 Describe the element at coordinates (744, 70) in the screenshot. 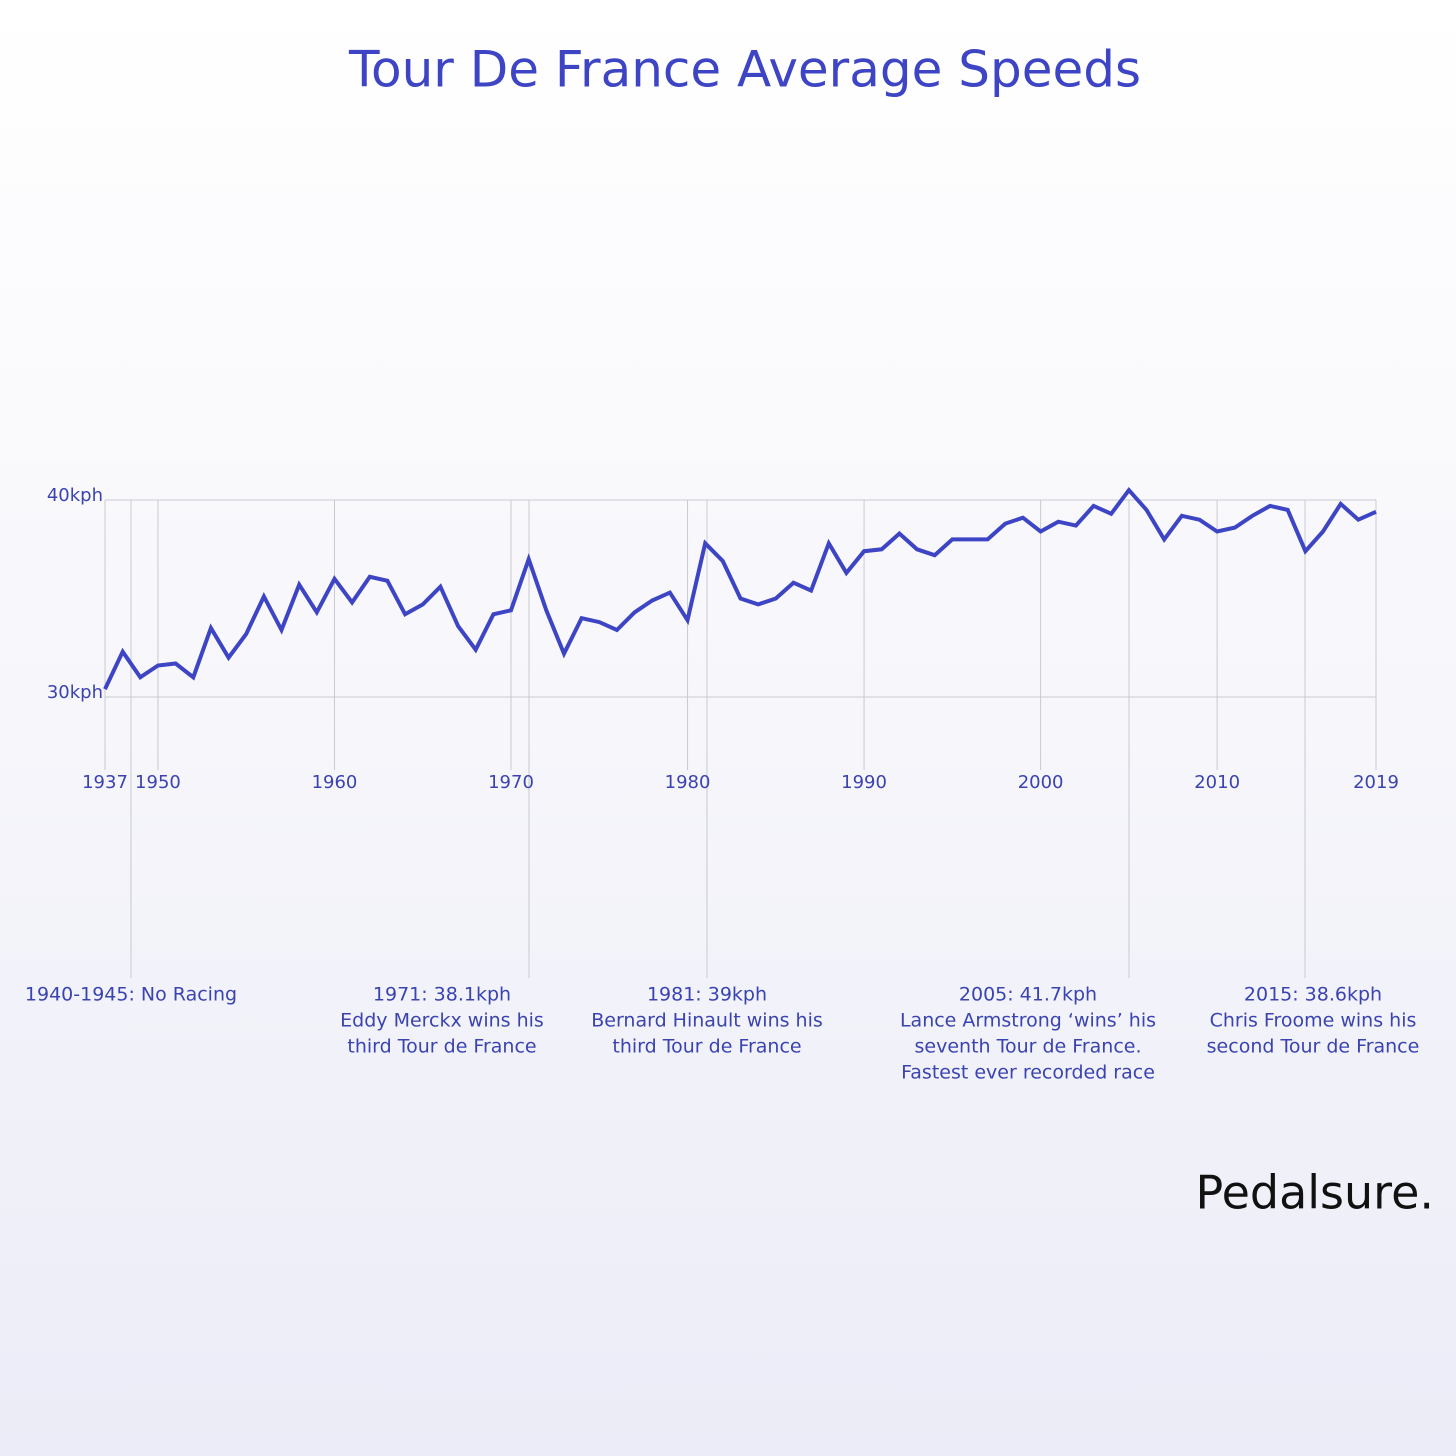

I see `chart-title: Tour De France Average Speeds` at that location.